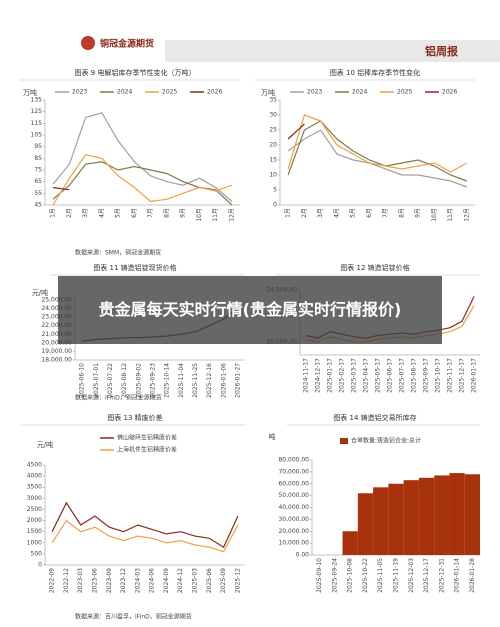 The width and height of the screenshot is (500, 627). Describe the element at coordinates (318, 375) in the screenshot. I see `x-tick-label: 2024-12-17` at that location.